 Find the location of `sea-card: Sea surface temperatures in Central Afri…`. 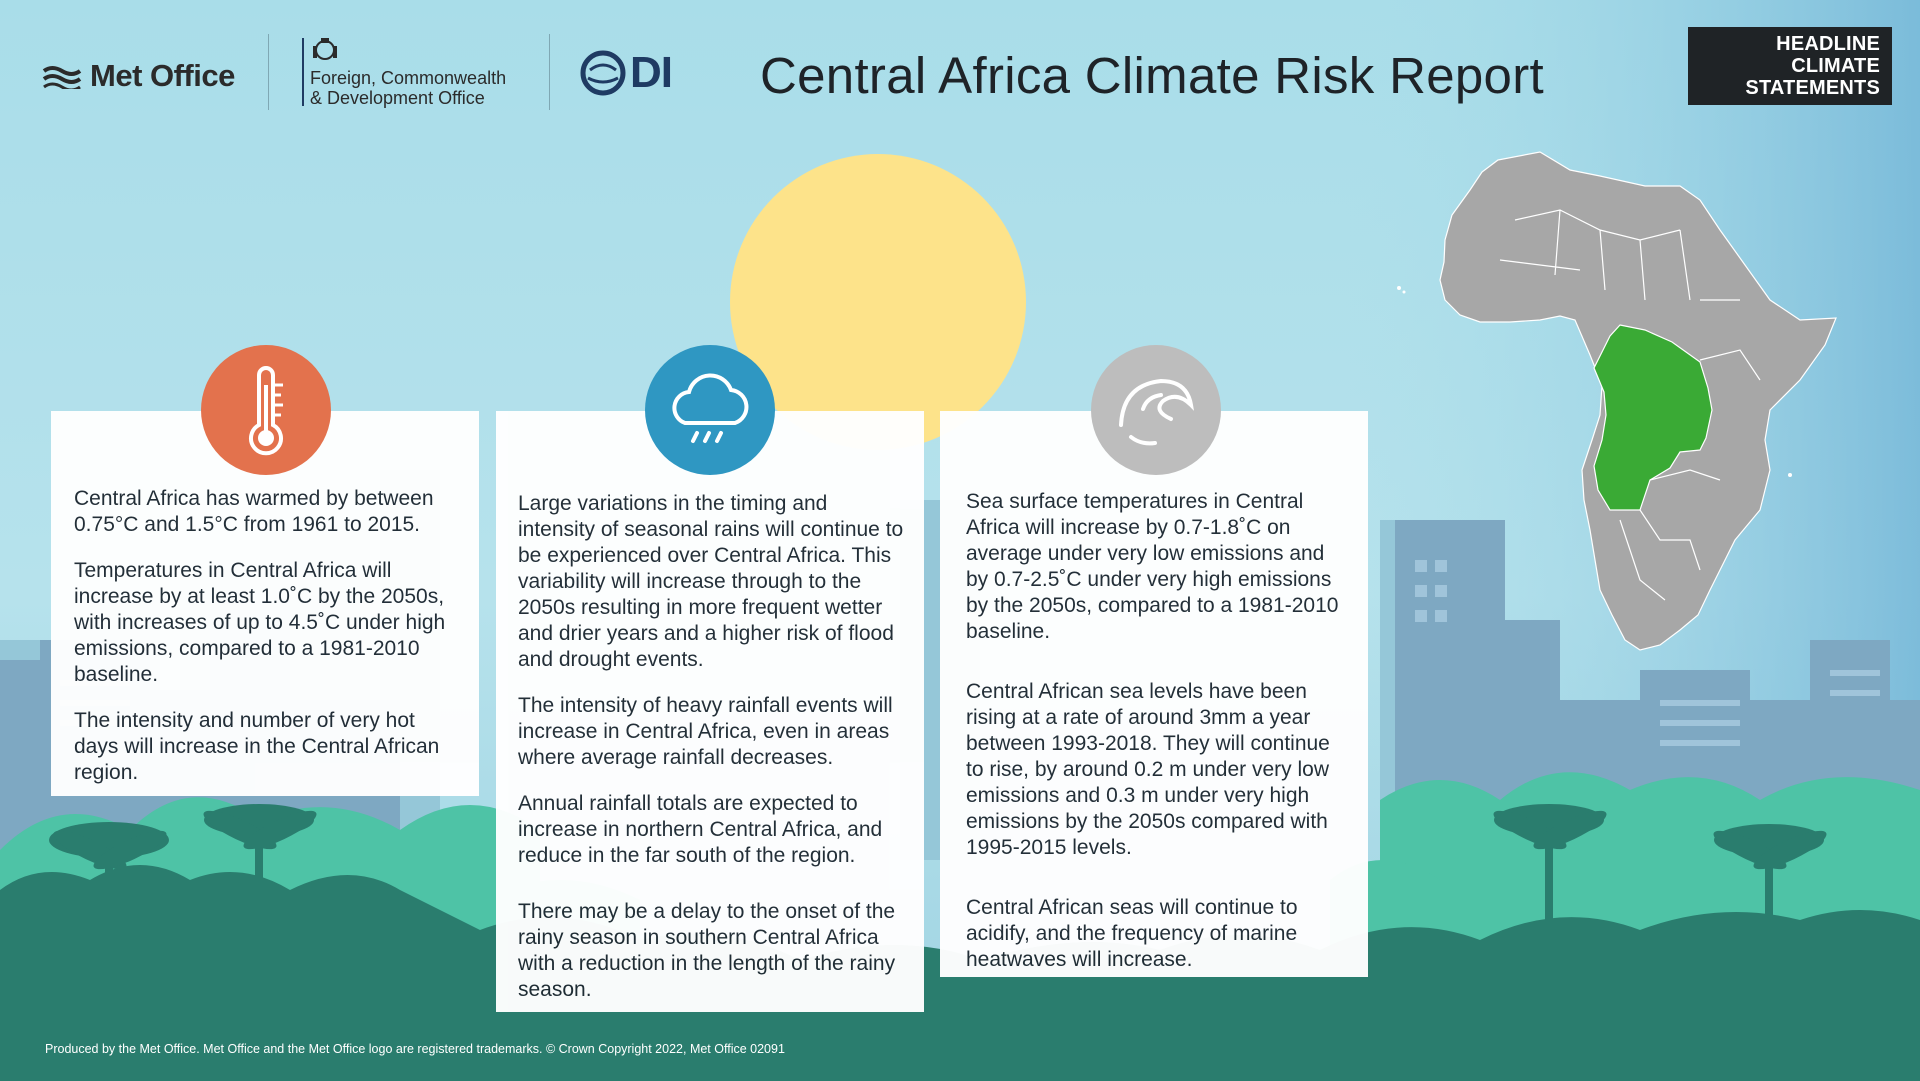

sea-card: Sea surface temperatures in Central Afri… is located at coordinates (1154, 694).